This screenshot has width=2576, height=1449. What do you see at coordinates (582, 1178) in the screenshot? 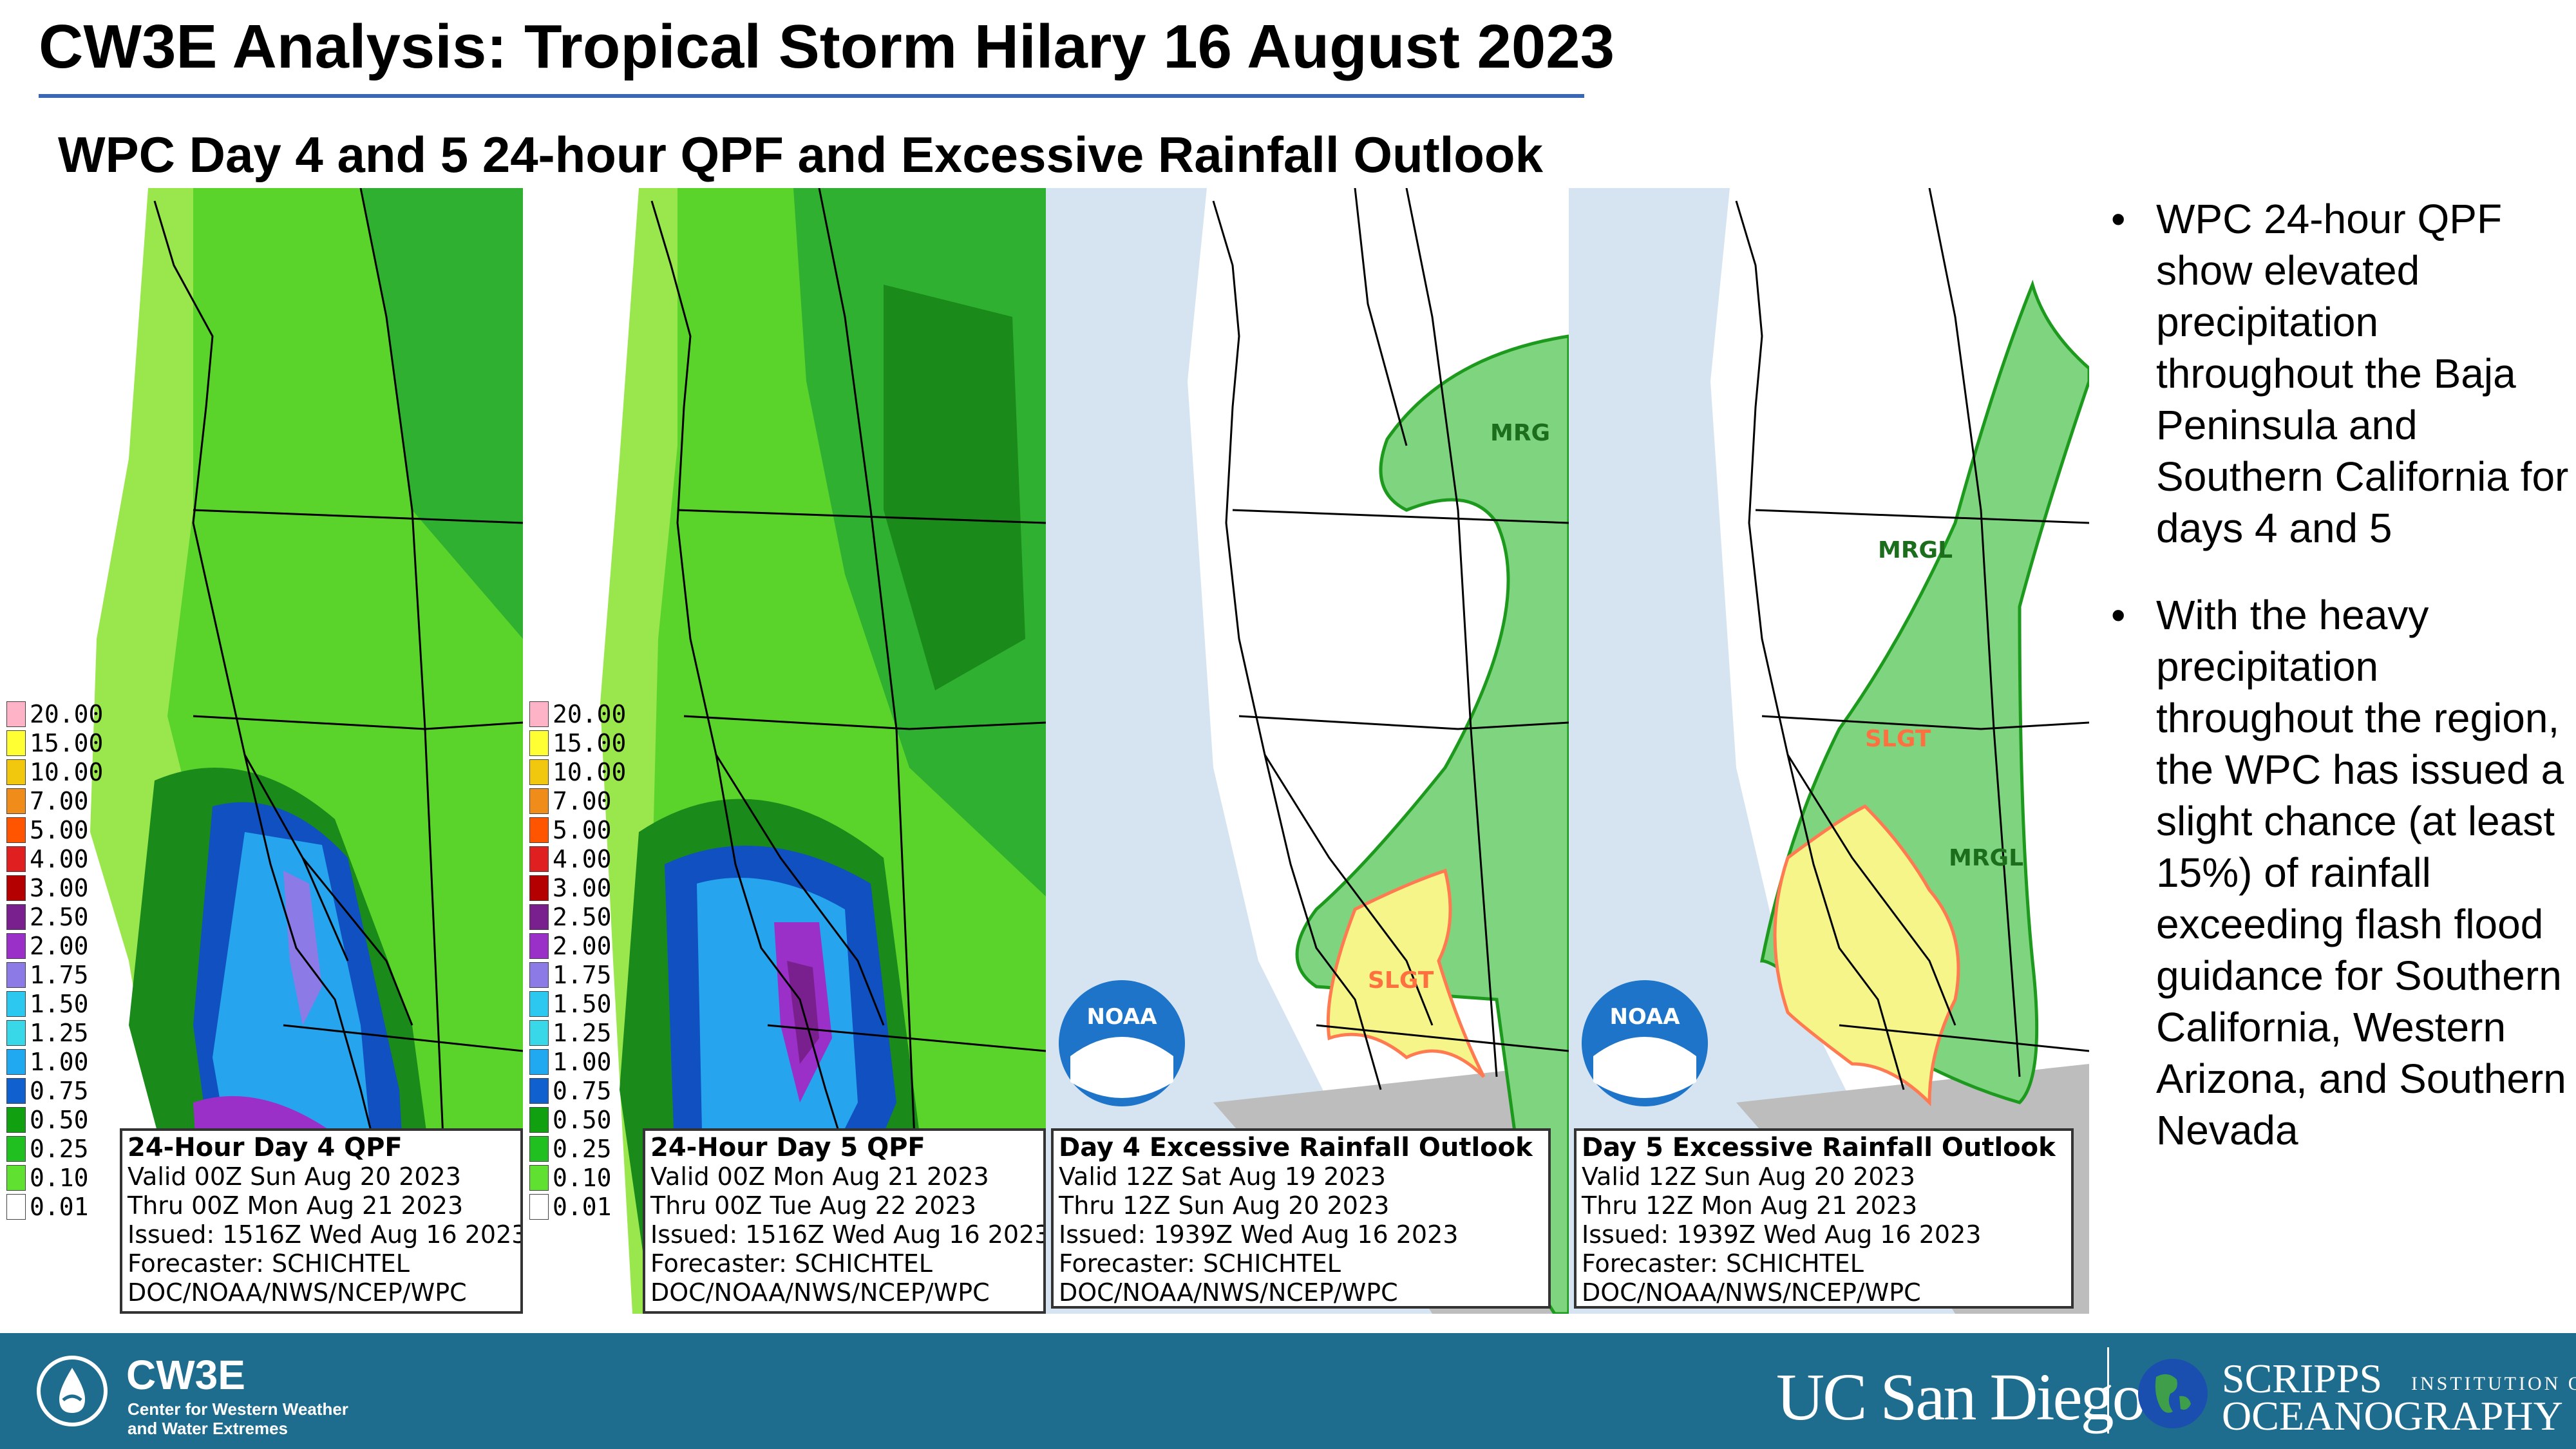
I see `legend-label: 0.10` at bounding box center [582, 1178].